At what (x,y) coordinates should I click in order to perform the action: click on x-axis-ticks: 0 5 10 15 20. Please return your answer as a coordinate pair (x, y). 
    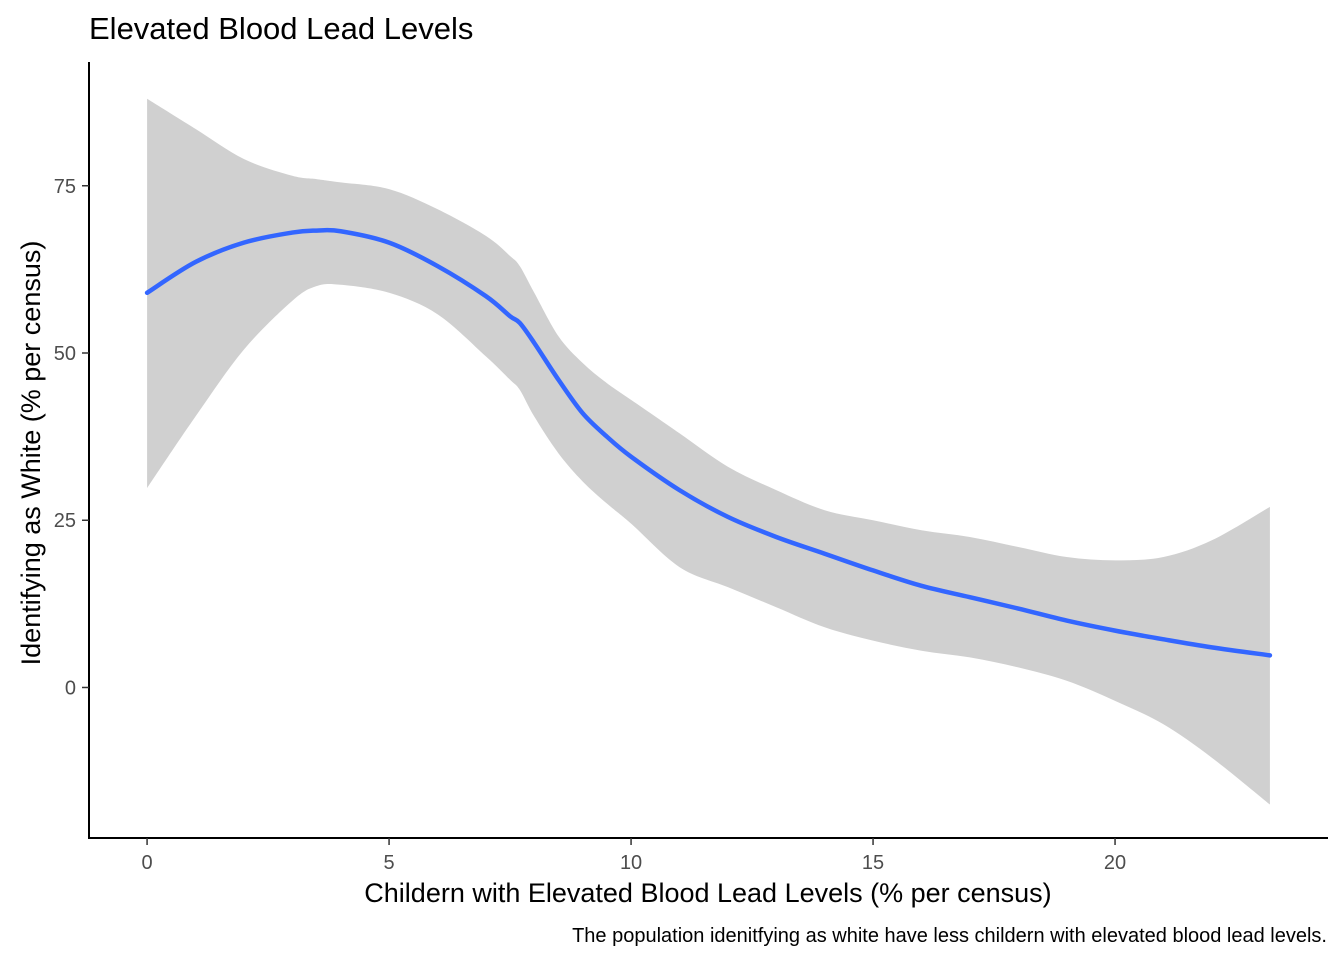
    Looking at the image, I should click on (634, 856).